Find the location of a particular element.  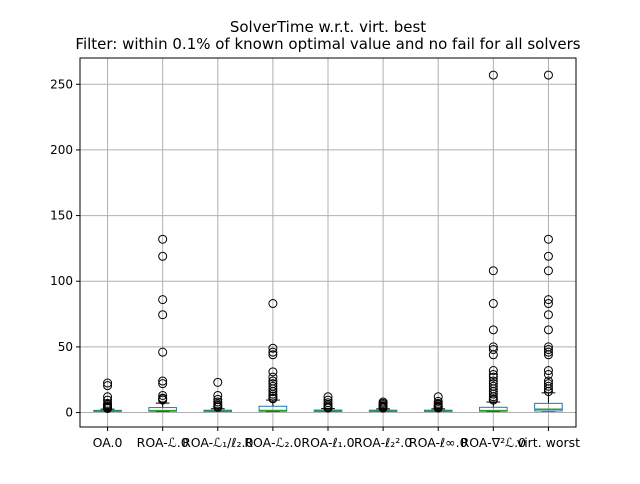

y-tick-label: 150 is located at coordinates (61, 216).